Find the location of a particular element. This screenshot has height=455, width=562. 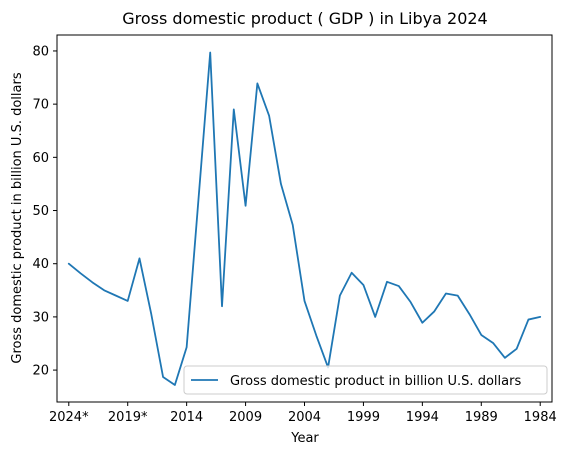

x-tick-label: 1999 is located at coordinates (363, 417).